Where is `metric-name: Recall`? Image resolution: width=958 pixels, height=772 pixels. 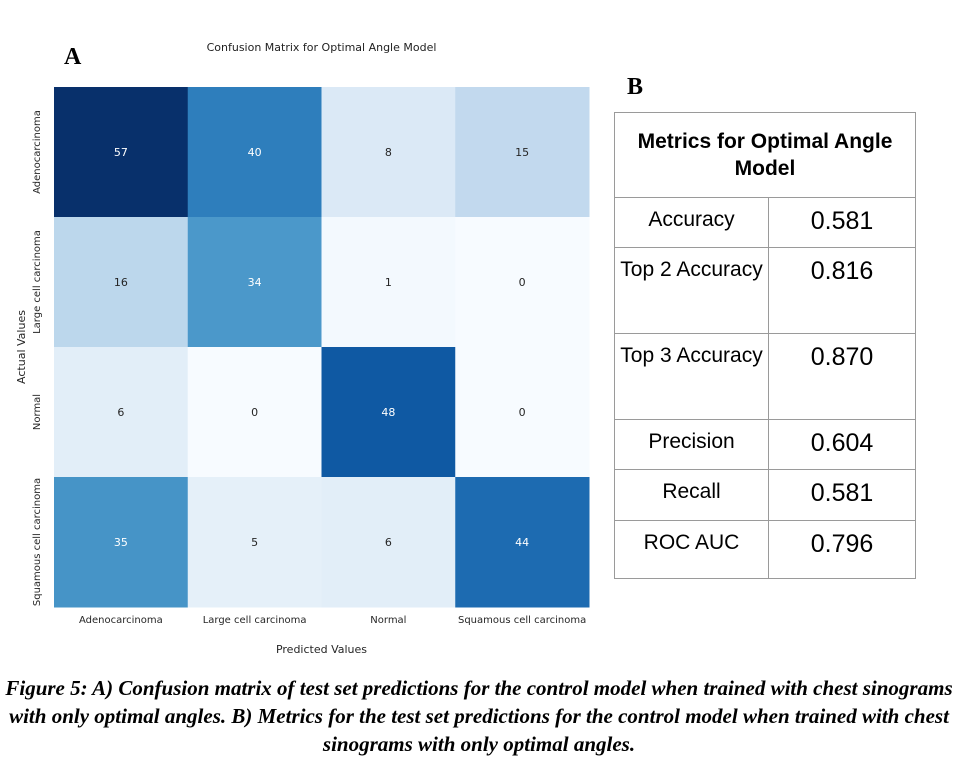 metric-name: Recall is located at coordinates (691, 495).